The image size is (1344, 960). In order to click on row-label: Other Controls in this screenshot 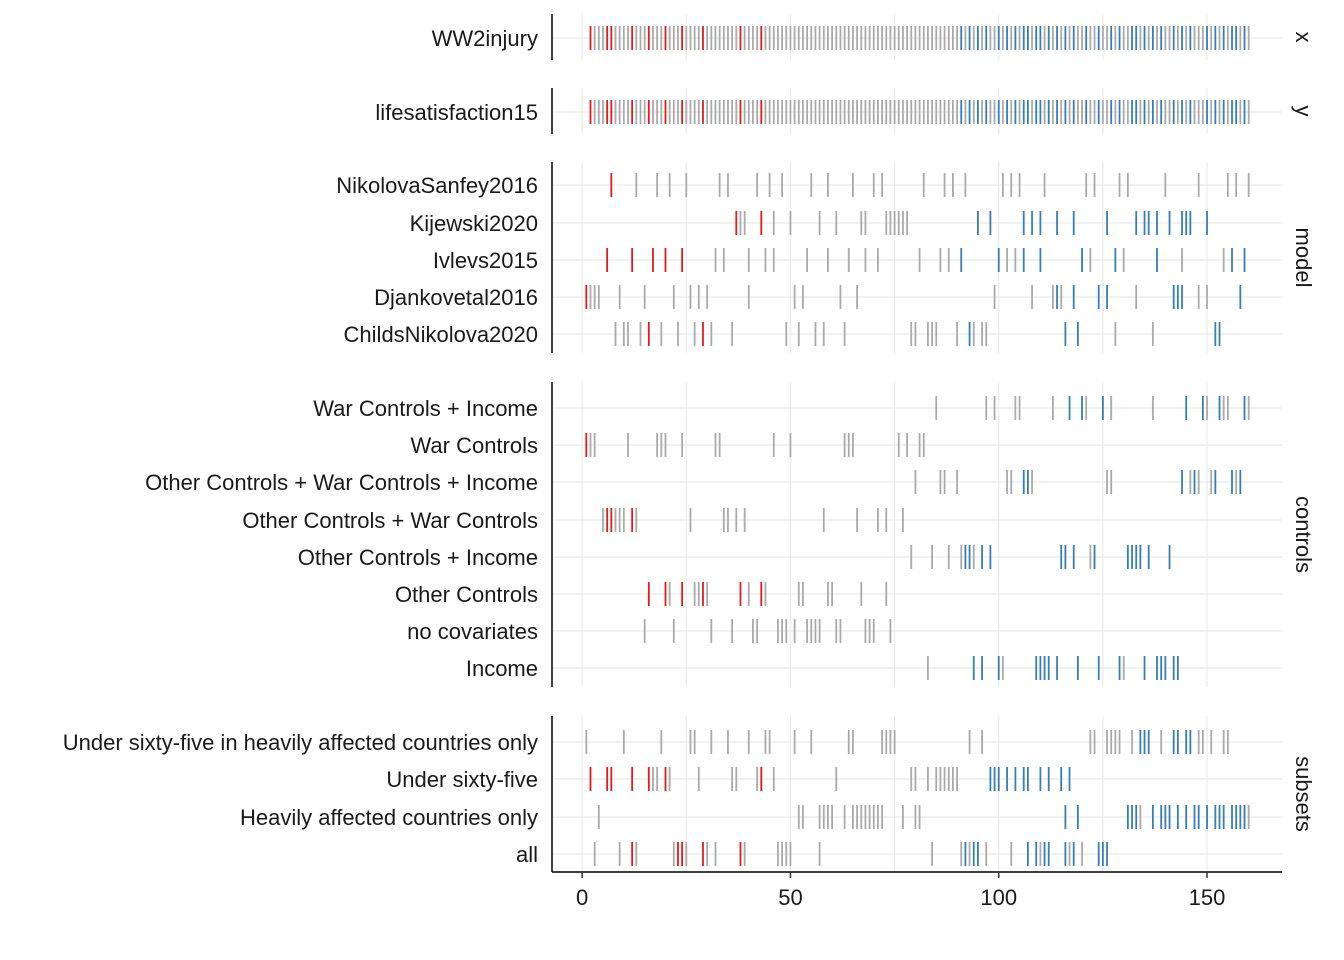, I will do `click(466, 594)`.